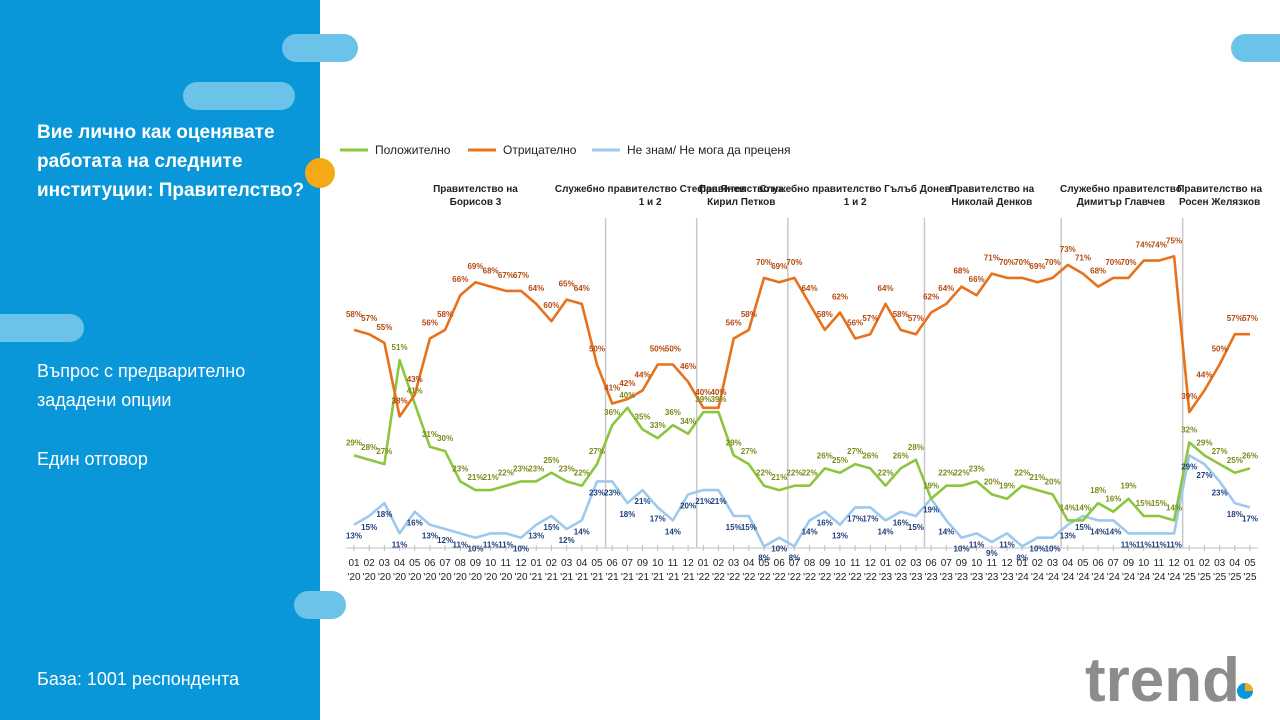  What do you see at coordinates (430, 434) in the screenshot?
I see `data-label-positive: 31%` at bounding box center [430, 434].